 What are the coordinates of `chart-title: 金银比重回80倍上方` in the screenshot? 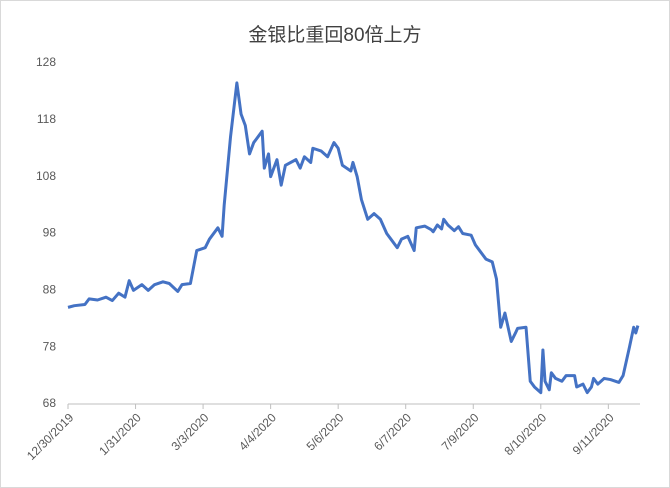 It's located at (334, 35).